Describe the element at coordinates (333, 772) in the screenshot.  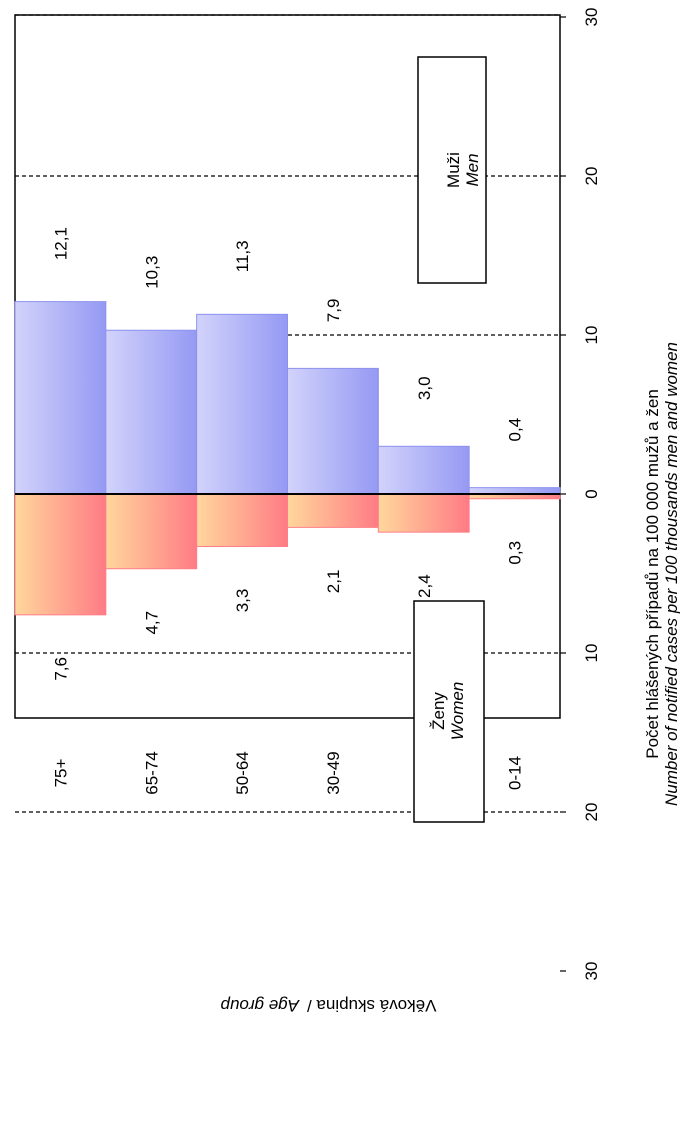
I see `category-label-30-49: 30-49` at that location.